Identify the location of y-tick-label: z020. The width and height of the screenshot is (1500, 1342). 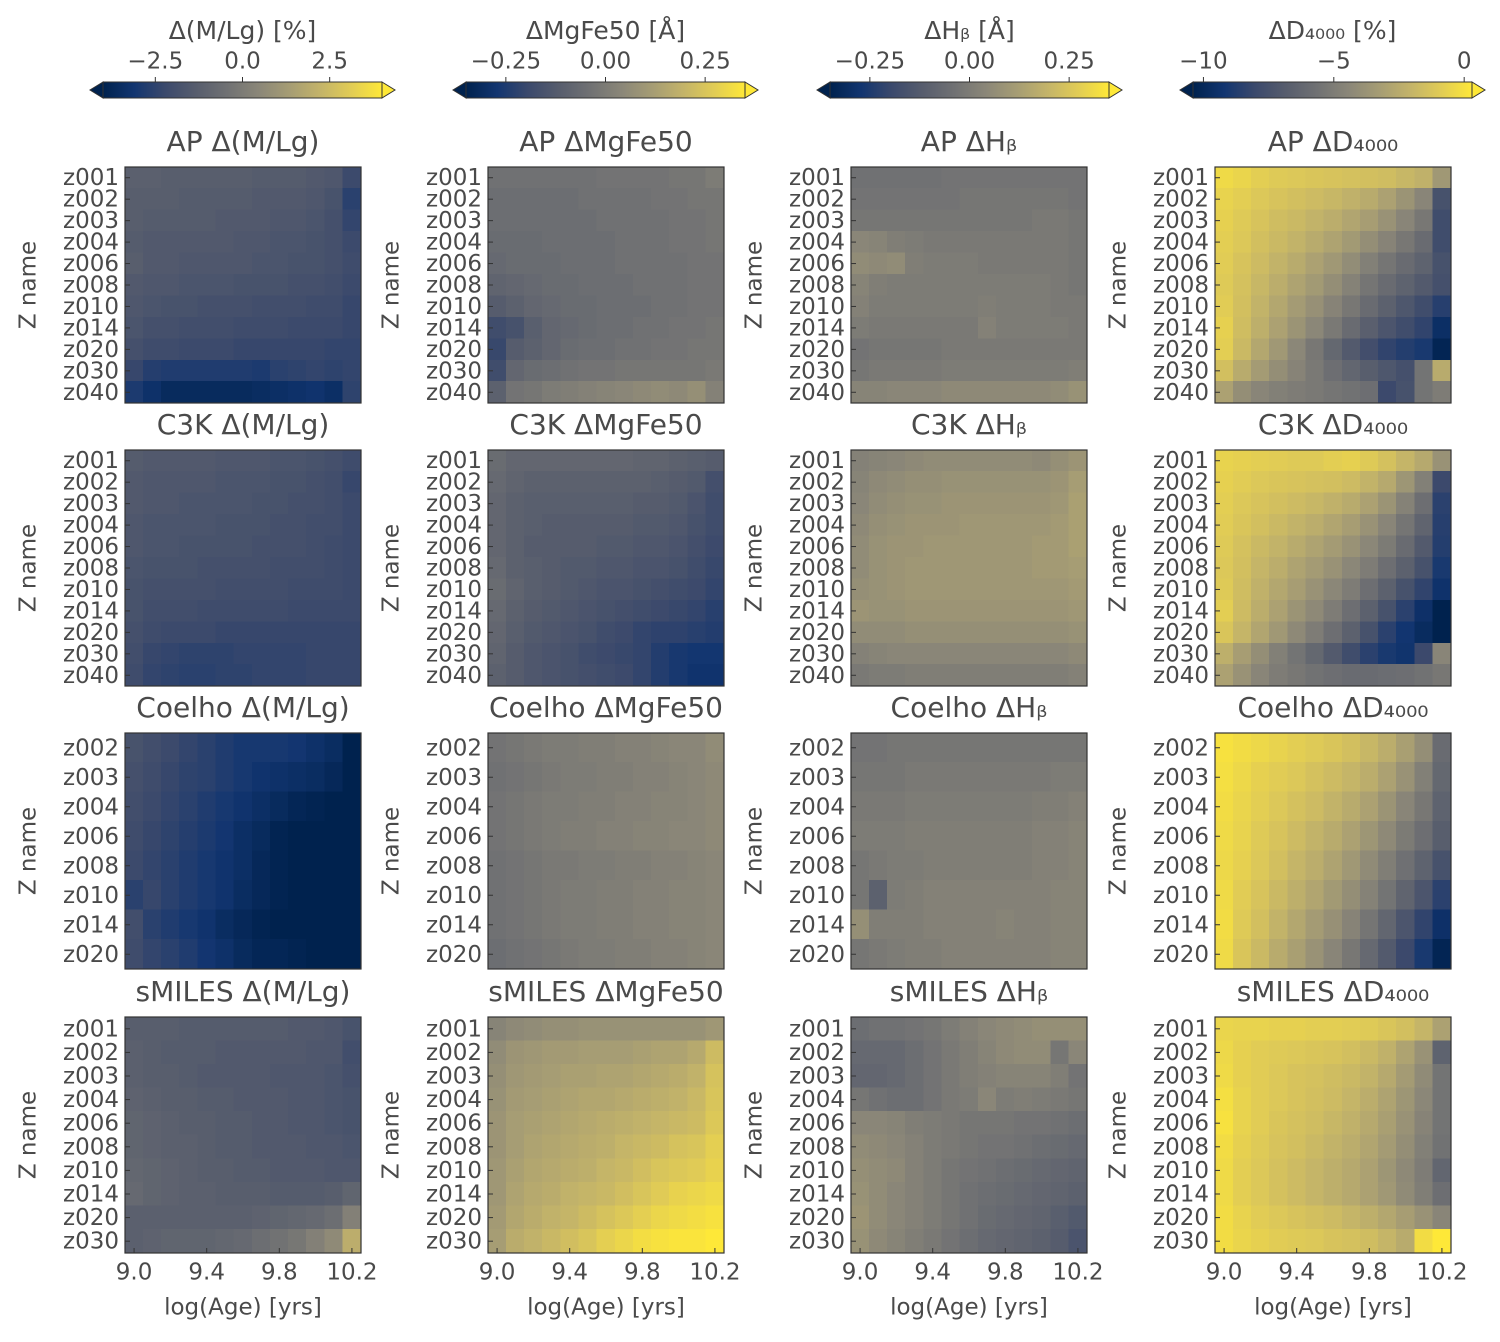
(454, 350).